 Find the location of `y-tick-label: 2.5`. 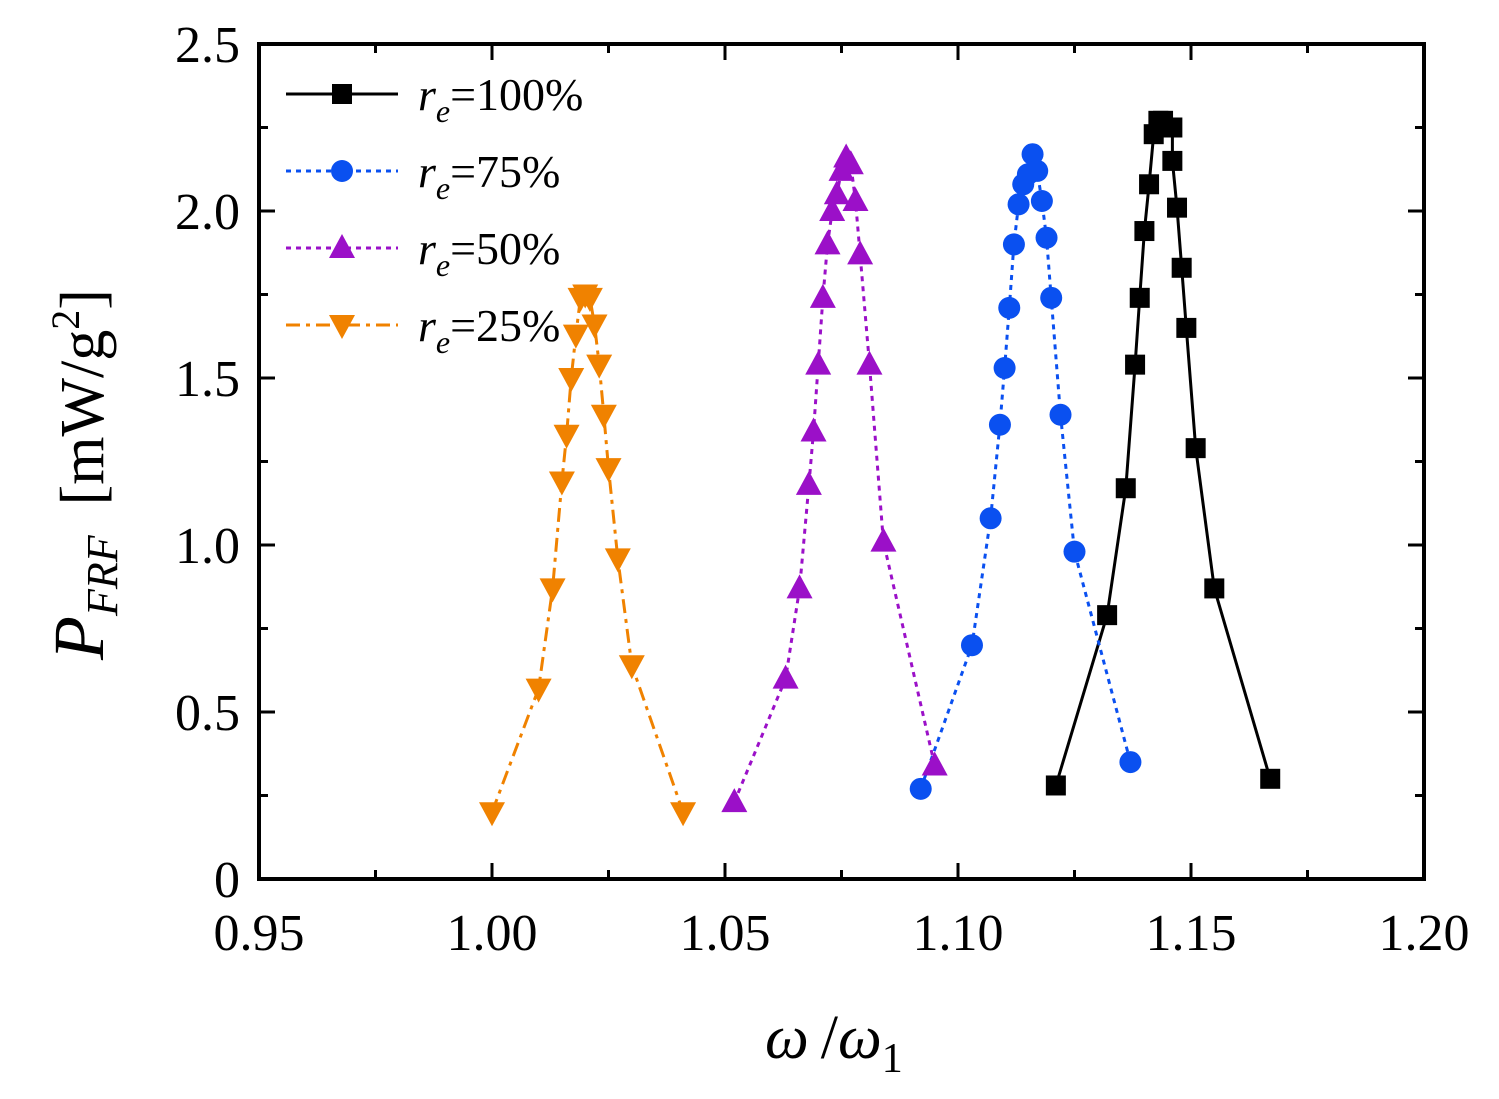

y-tick-label: 2.5 is located at coordinates (207, 45).